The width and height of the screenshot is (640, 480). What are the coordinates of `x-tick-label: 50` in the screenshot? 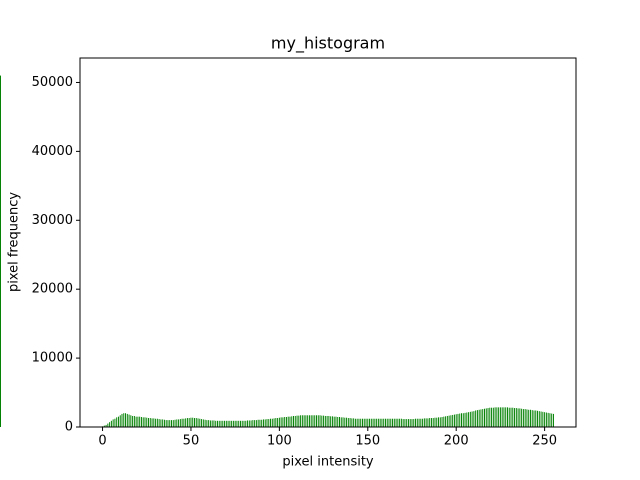 It's located at (191, 441).